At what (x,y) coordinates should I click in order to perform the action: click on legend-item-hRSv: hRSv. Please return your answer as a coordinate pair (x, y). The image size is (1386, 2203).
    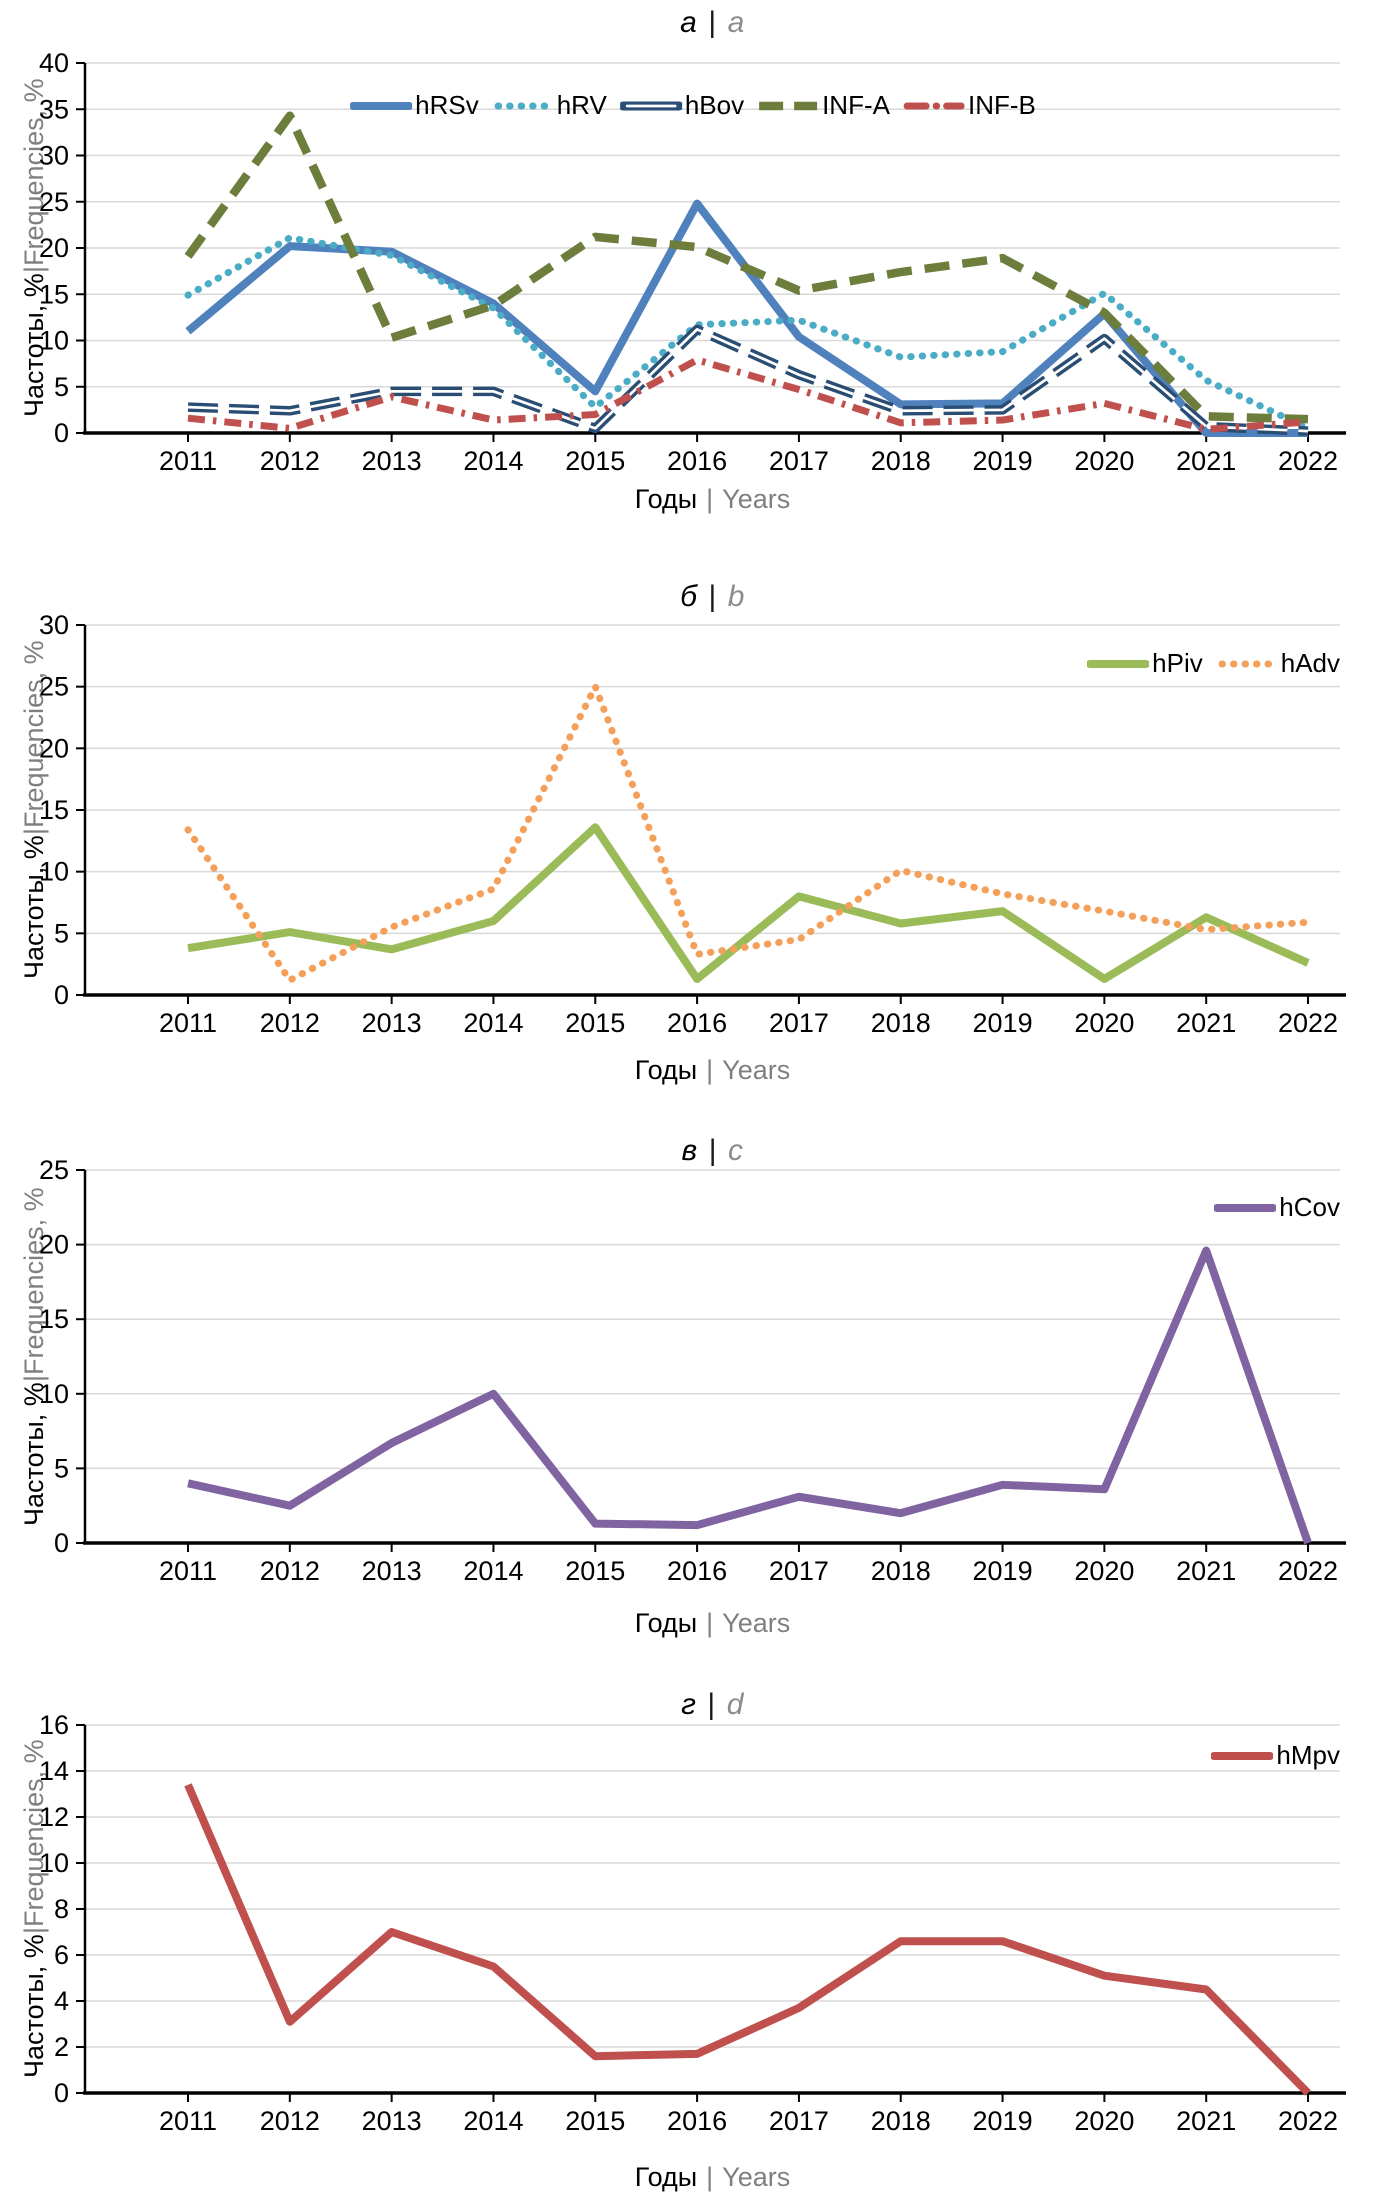
    Looking at the image, I should click on (414, 105).